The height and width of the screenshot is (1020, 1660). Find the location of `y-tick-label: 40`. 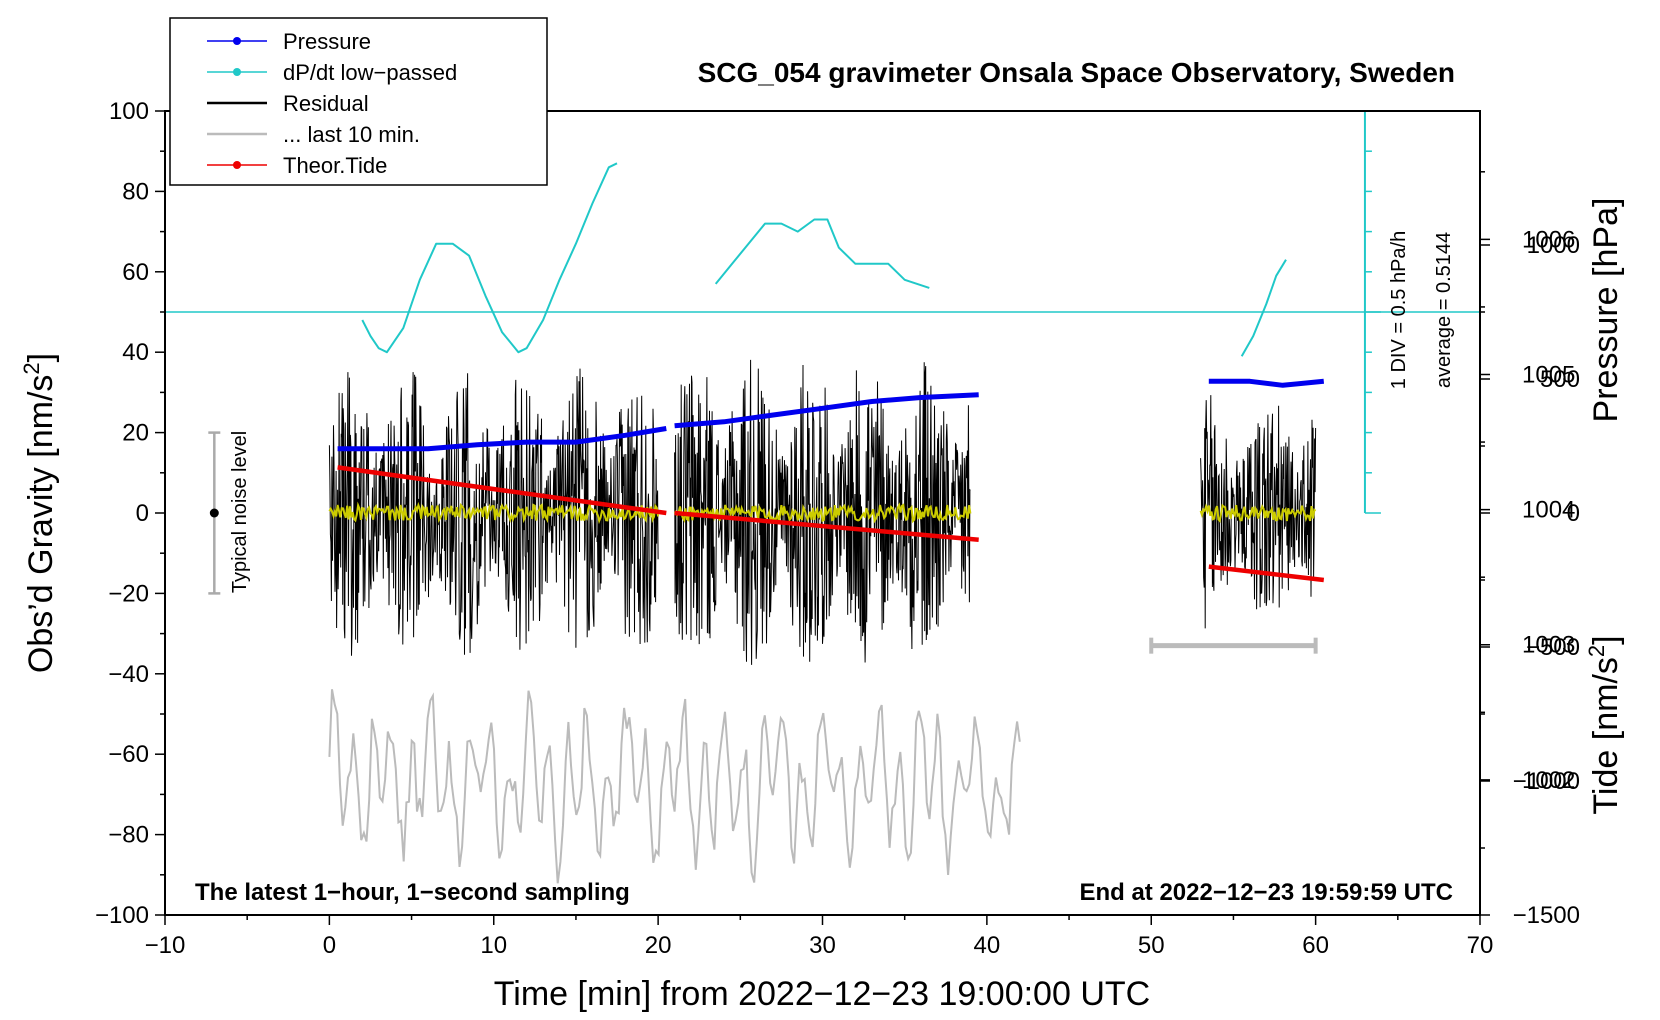

y-tick-label: 40 is located at coordinates (135, 352).